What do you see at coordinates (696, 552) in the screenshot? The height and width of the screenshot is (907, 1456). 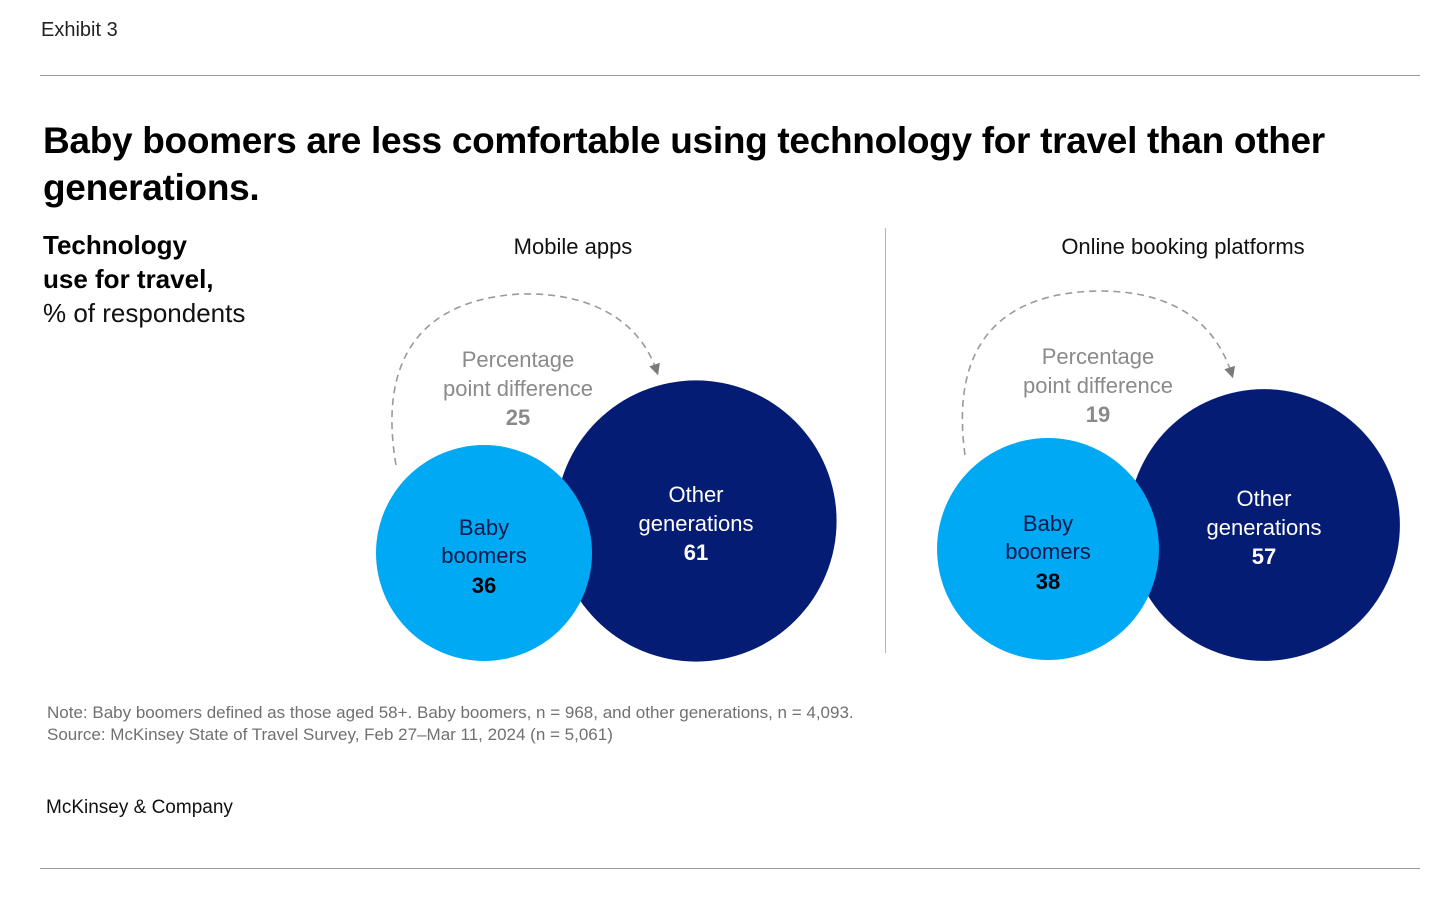 I see `value-other-generations-mobile-apps: 61` at bounding box center [696, 552].